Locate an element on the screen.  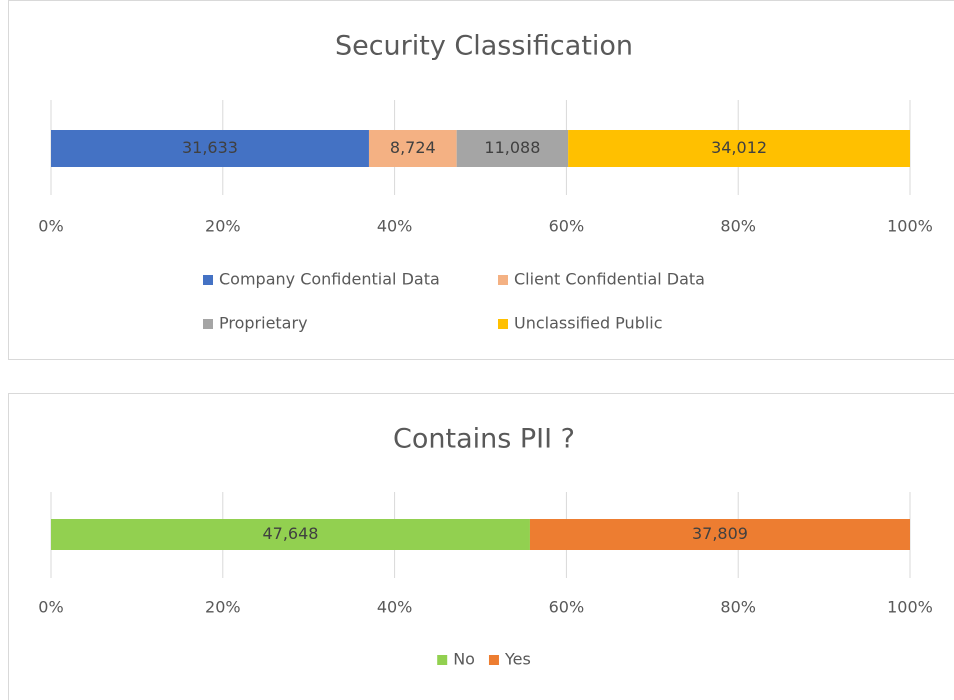
chart-title: Contains PII ? is located at coordinates (484, 439).